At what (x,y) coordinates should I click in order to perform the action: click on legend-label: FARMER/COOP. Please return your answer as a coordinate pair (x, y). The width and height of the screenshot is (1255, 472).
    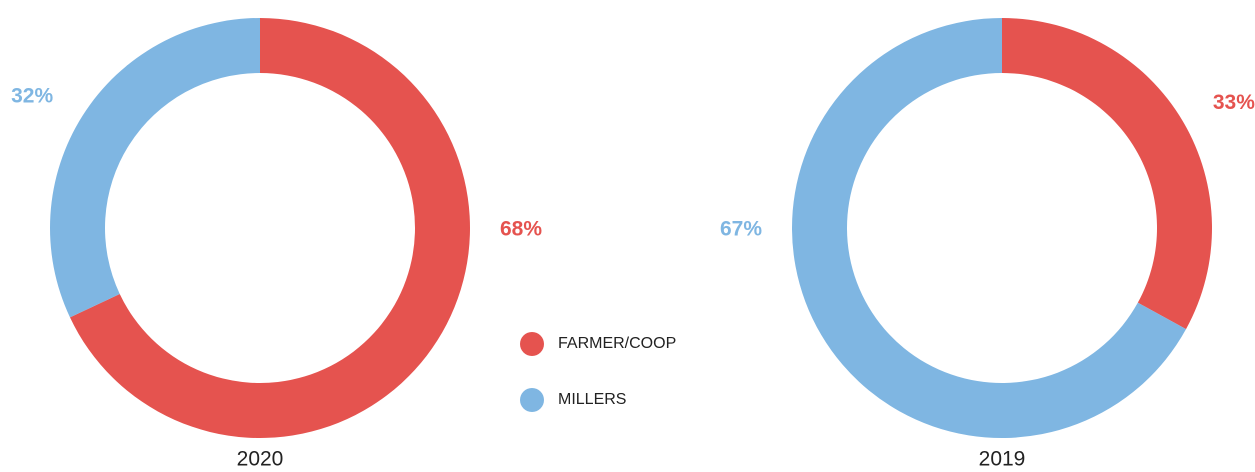
    Looking at the image, I should click on (617, 343).